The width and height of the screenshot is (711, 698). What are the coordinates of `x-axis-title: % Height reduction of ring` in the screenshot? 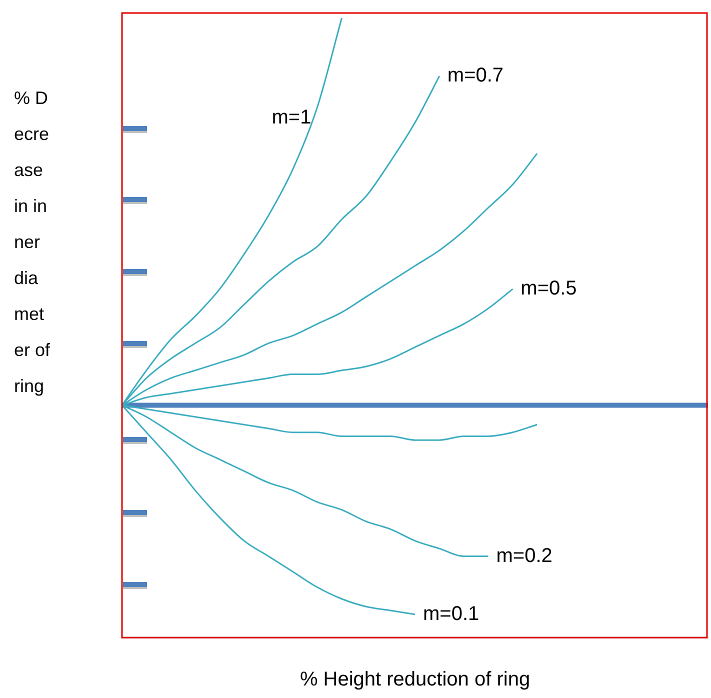 It's located at (415, 679).